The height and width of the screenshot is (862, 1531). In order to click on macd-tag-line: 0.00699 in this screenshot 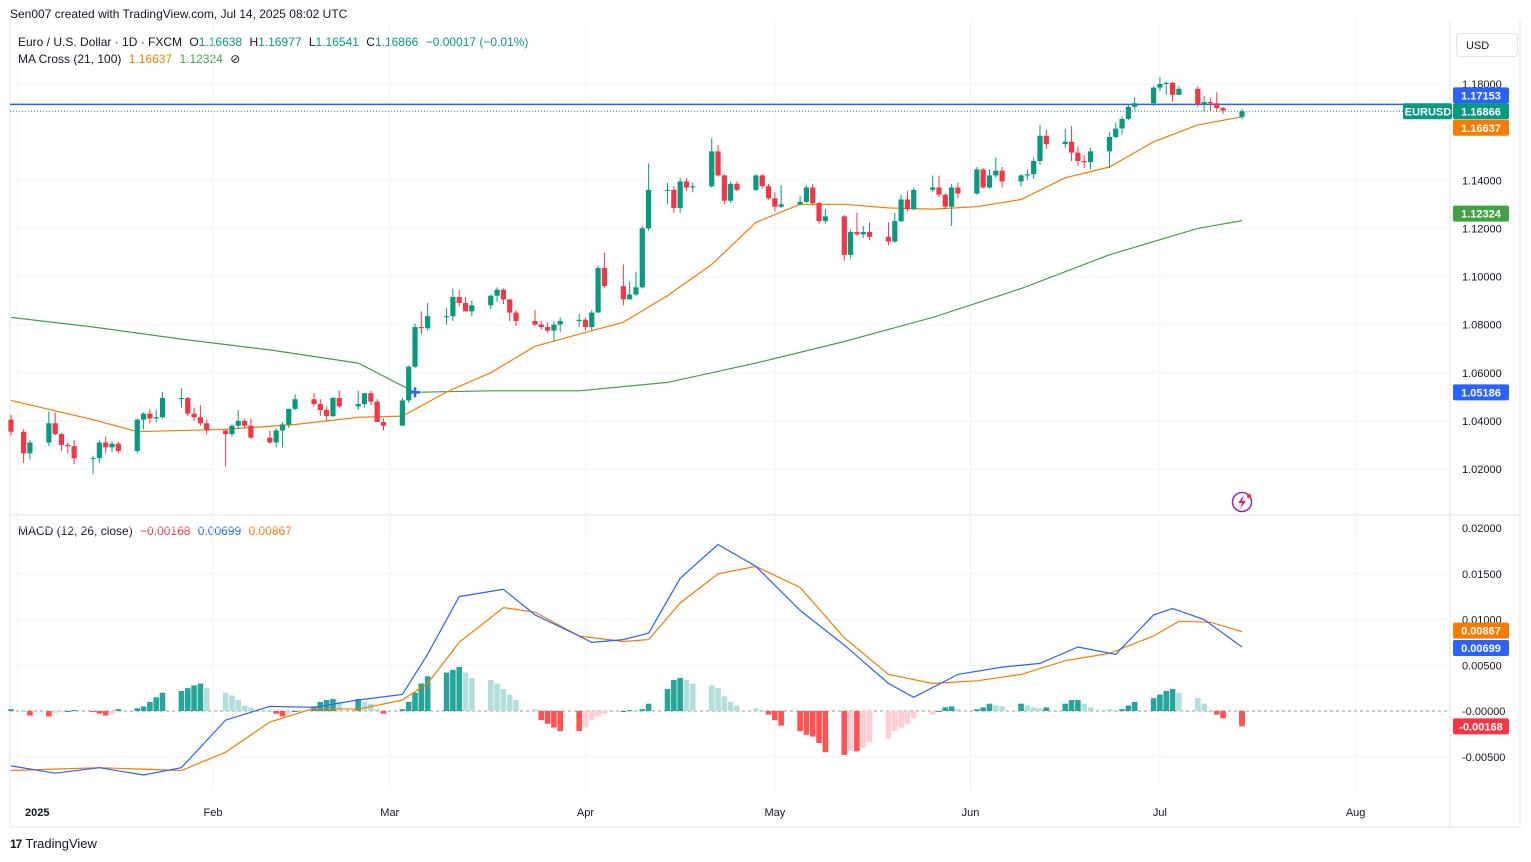, I will do `click(1481, 649)`.